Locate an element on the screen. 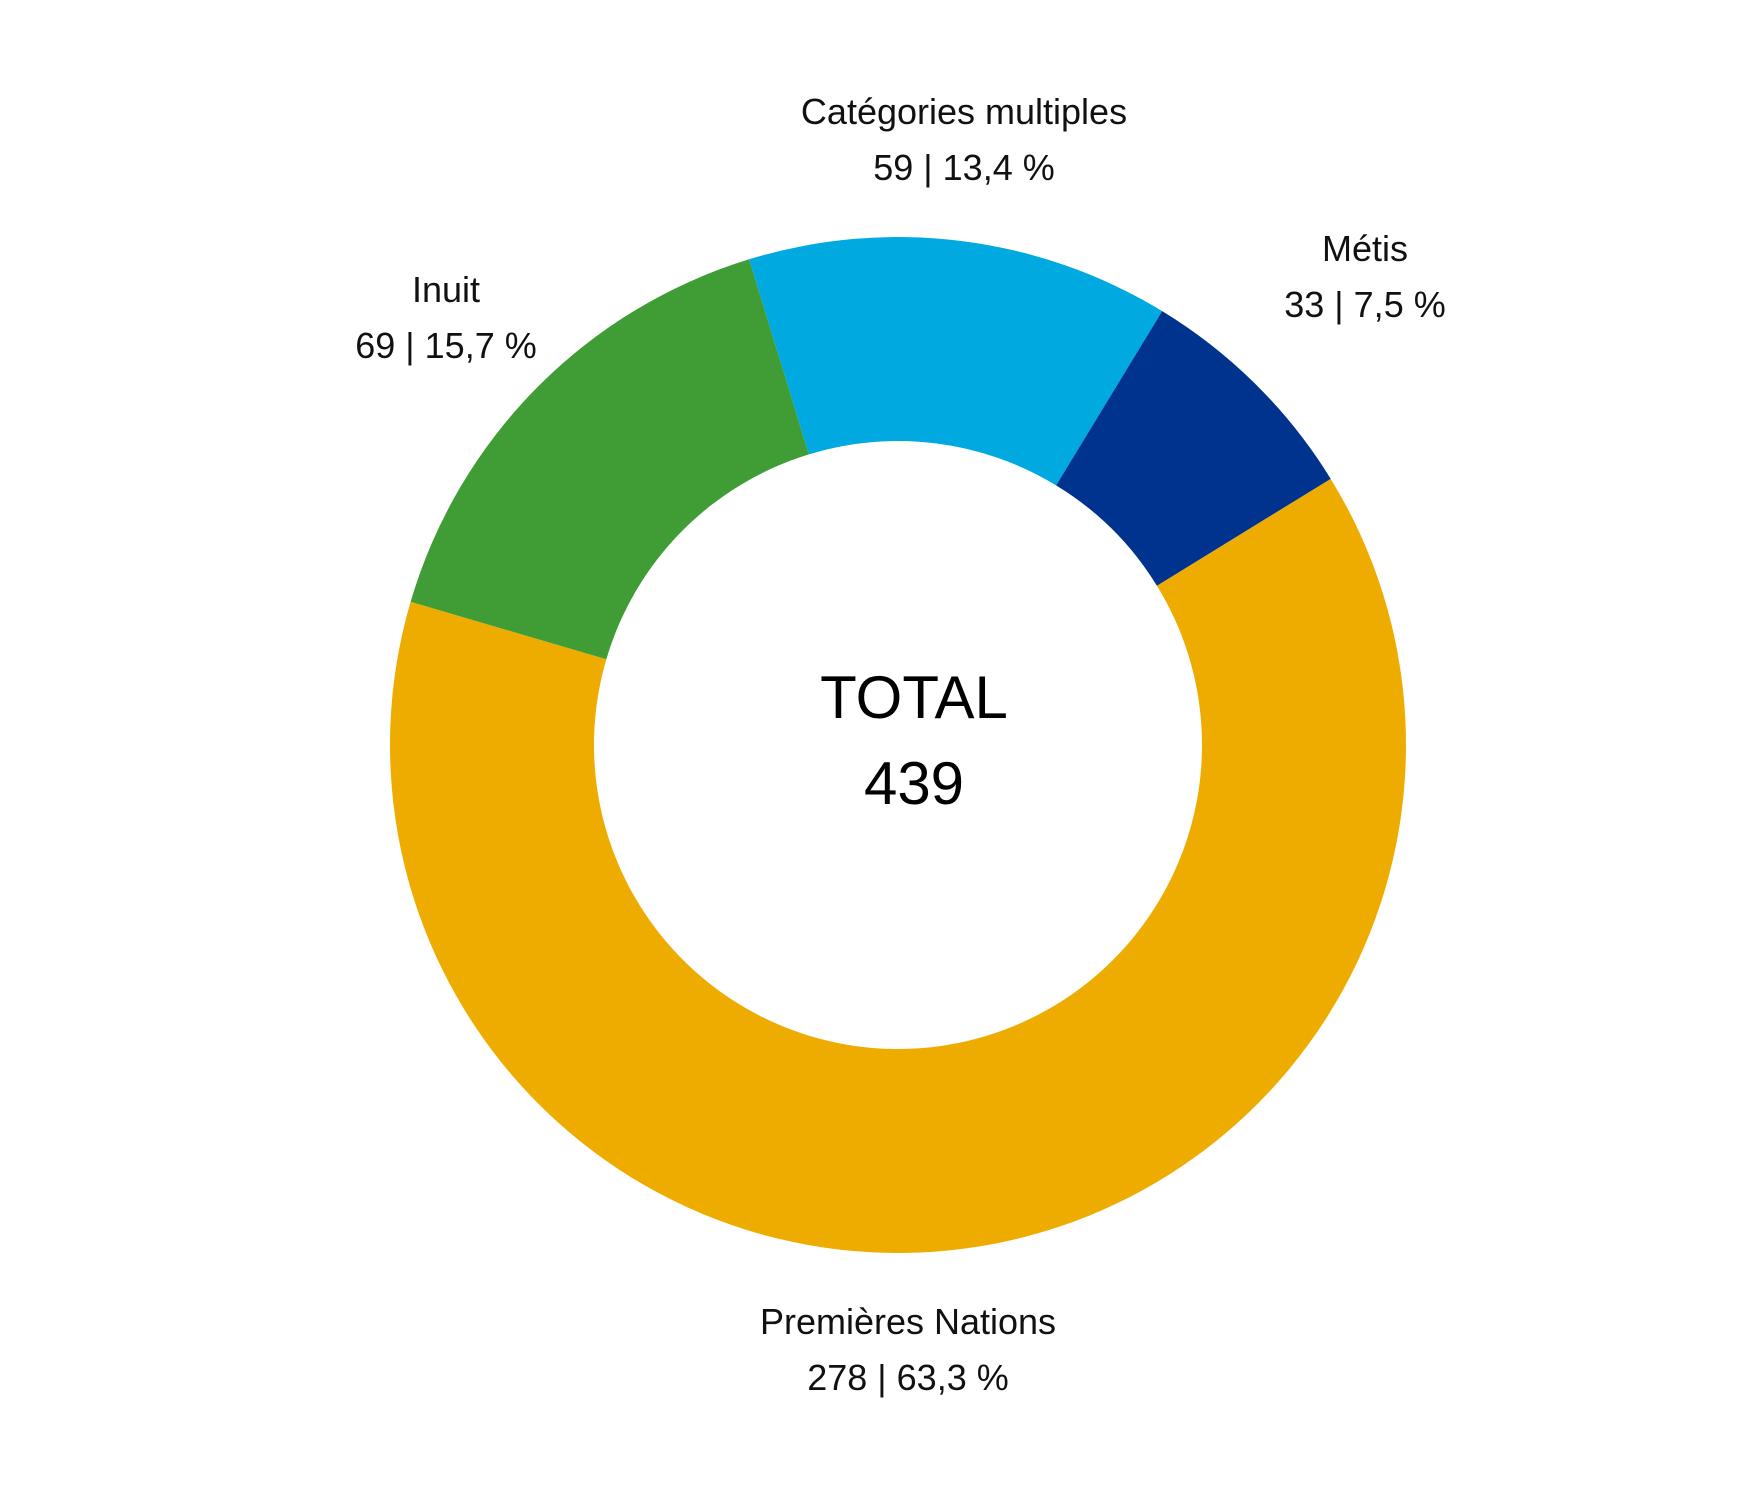 The image size is (1764, 1500). label-metis: Métis 33 | 7,5 % is located at coordinates (1364, 277).